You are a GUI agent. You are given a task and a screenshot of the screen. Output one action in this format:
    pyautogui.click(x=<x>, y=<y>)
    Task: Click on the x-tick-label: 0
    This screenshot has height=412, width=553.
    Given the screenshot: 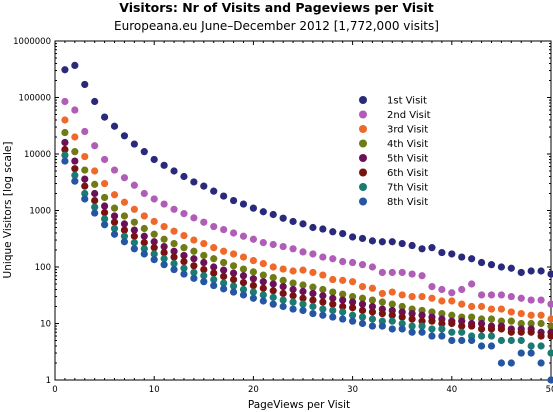 What is the action you would take?
    pyautogui.click(x=54, y=390)
    